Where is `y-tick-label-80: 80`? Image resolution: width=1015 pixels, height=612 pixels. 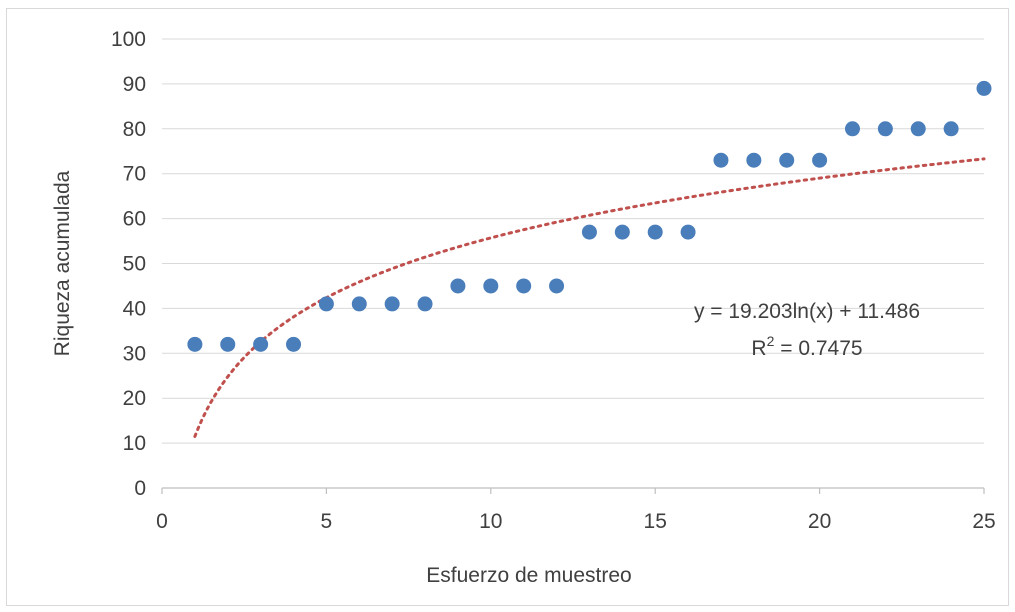 y-tick-label-80: 80 is located at coordinates (134, 129).